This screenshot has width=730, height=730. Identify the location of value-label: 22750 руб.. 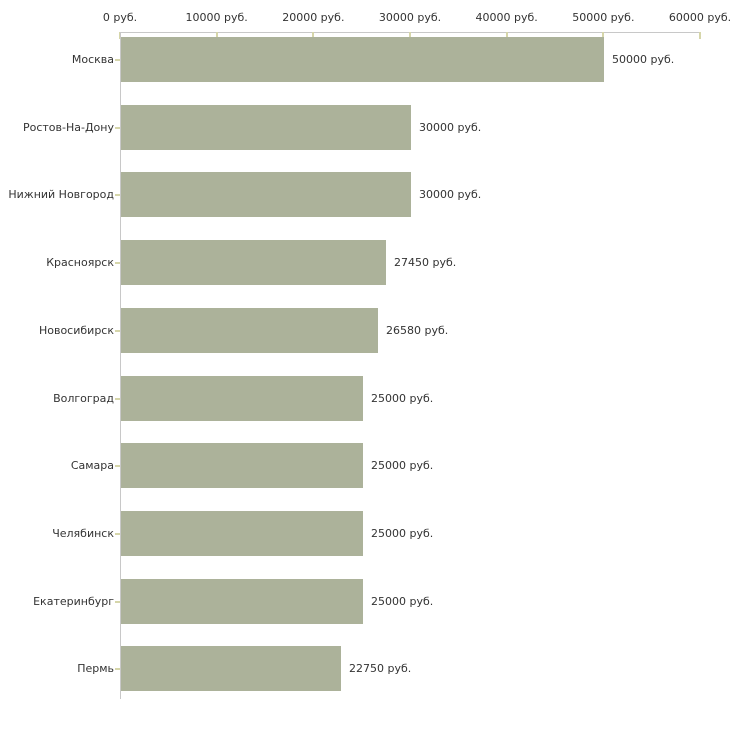
(380, 668).